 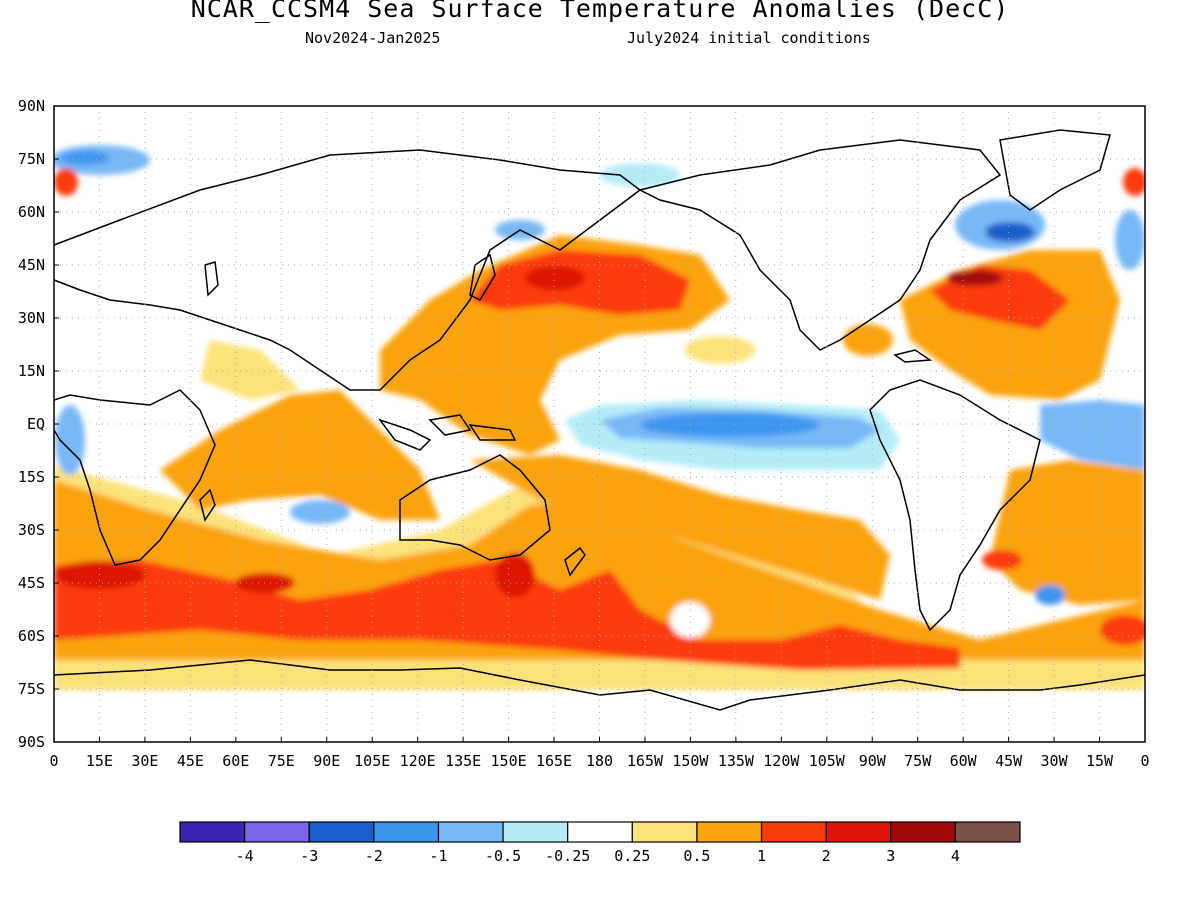 I want to click on initial-conditions: July2024 initial conditions, so click(x=749, y=38).